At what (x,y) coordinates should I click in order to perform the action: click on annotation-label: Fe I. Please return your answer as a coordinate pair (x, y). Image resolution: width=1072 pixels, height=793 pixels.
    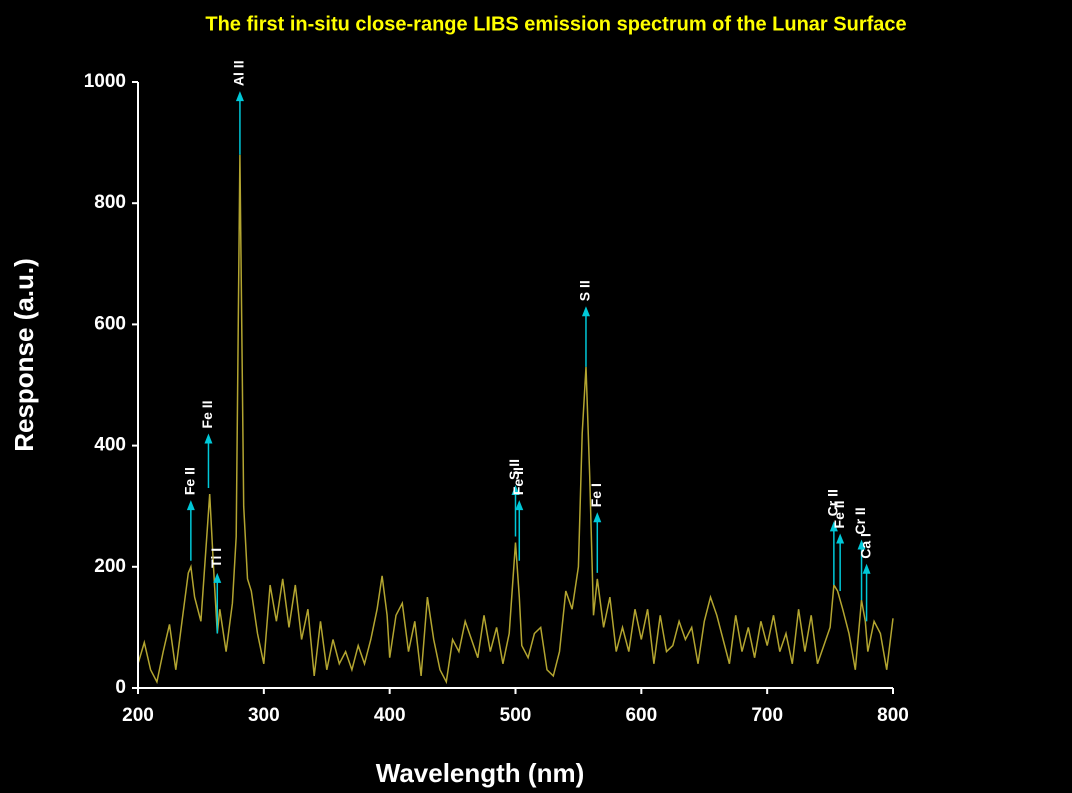
    Looking at the image, I should click on (596, 495).